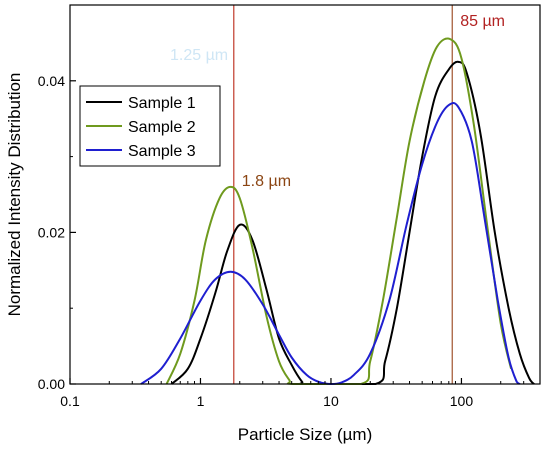 Image resolution: width=550 pixels, height=451 pixels. Describe the element at coordinates (305, 434) in the screenshot. I see `x-axis-title: Particle Size (µm)` at that location.